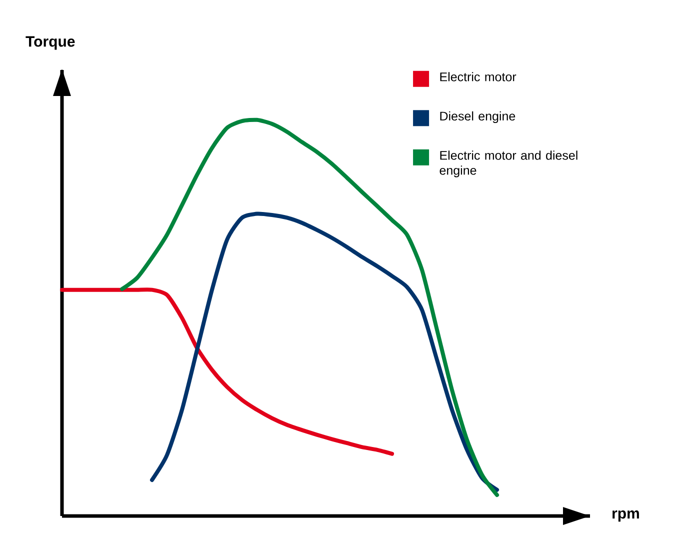 This screenshot has width=674, height=541. I want to click on legend-label: Electric motor and diesel engine, so click(509, 164).